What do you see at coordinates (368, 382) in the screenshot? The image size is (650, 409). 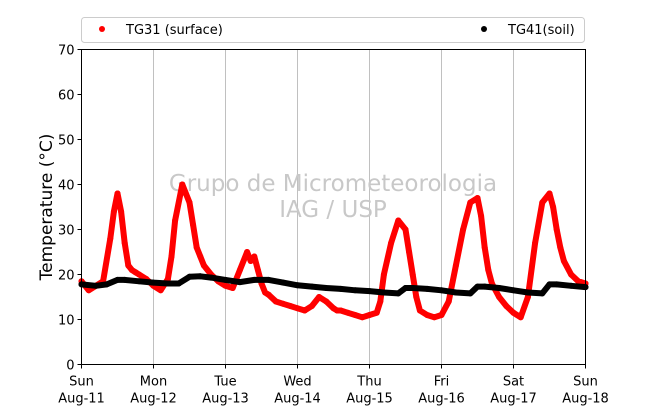 I see `x-tick-label-day: Thu` at bounding box center [368, 382].